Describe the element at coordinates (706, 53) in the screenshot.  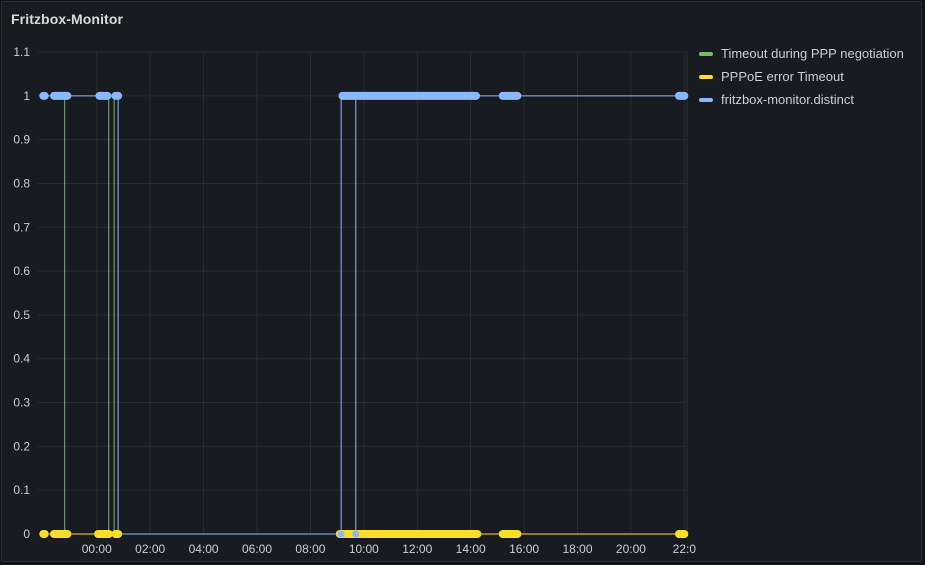
I see `legend-swatch-green` at that location.